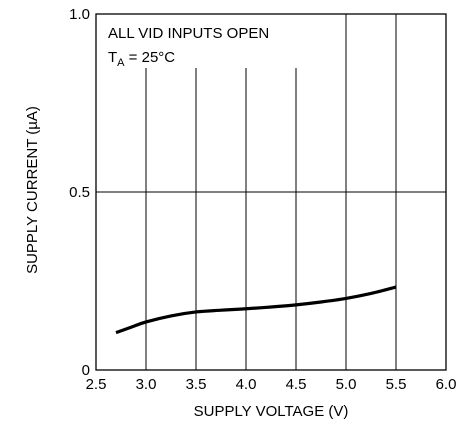 The height and width of the screenshot is (424, 476). What do you see at coordinates (446, 384) in the screenshot?
I see `x-tick-label: 6.0` at bounding box center [446, 384].